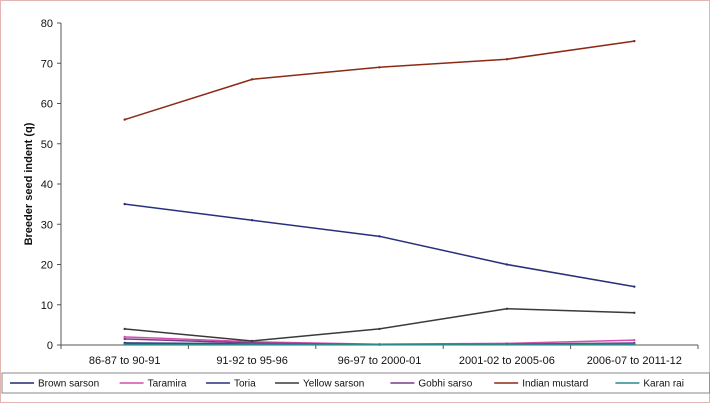 Image resolution: width=710 pixels, height=404 pixels. I want to click on legend-label-indian-mustard: Indian mustard, so click(555, 384).